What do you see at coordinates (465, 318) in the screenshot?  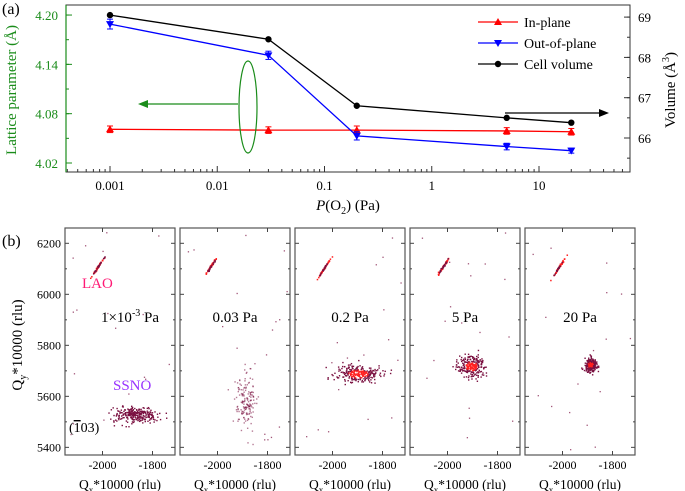 I see `pressure-label: 5 Pa` at bounding box center [465, 318].